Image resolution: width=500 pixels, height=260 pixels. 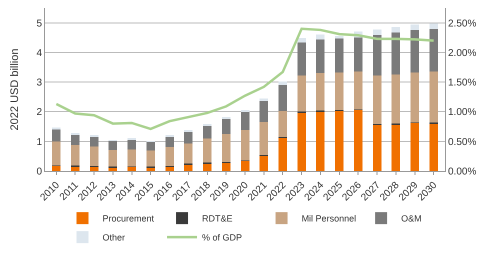 What do you see at coordinates (411, 219) in the screenshot?
I see `legend-label: O&M` at bounding box center [411, 219].